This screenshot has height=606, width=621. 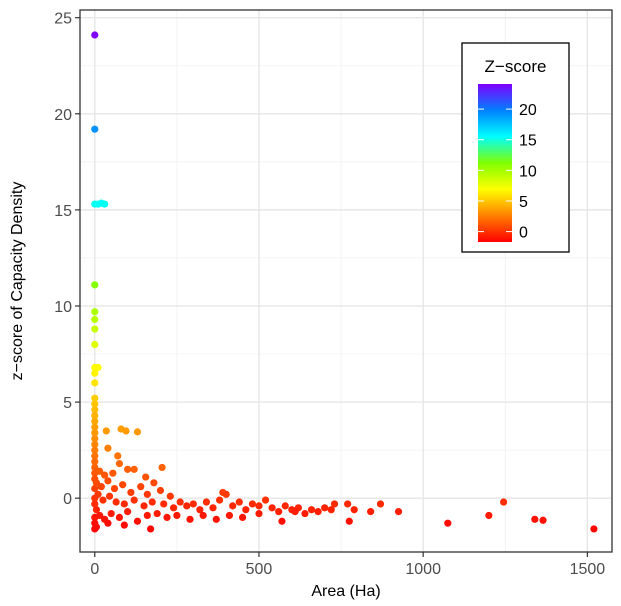 I want to click on colorbar-label: 10, so click(x=528, y=171).